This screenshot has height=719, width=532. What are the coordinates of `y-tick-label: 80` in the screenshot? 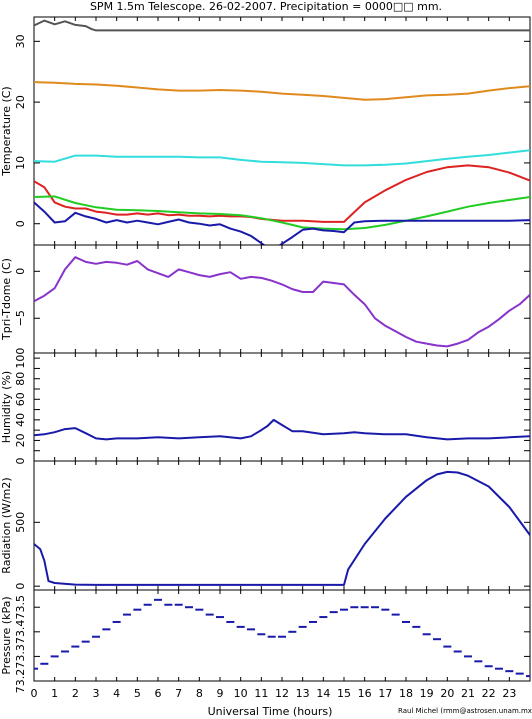 It's located at (20, 379).